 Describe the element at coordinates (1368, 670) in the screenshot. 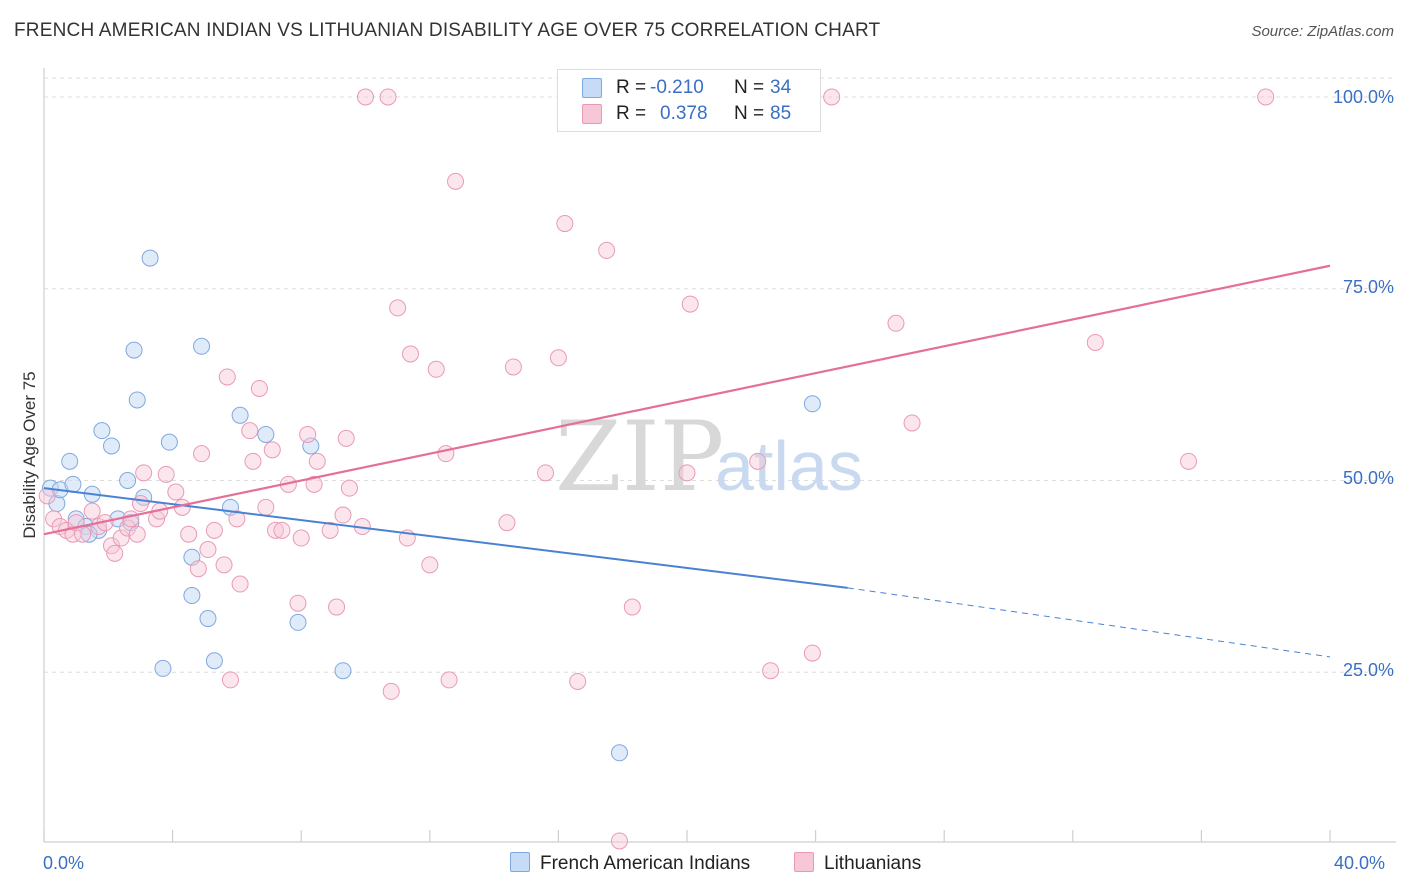

I see `y-tick-label-25: 25.0%` at that location.